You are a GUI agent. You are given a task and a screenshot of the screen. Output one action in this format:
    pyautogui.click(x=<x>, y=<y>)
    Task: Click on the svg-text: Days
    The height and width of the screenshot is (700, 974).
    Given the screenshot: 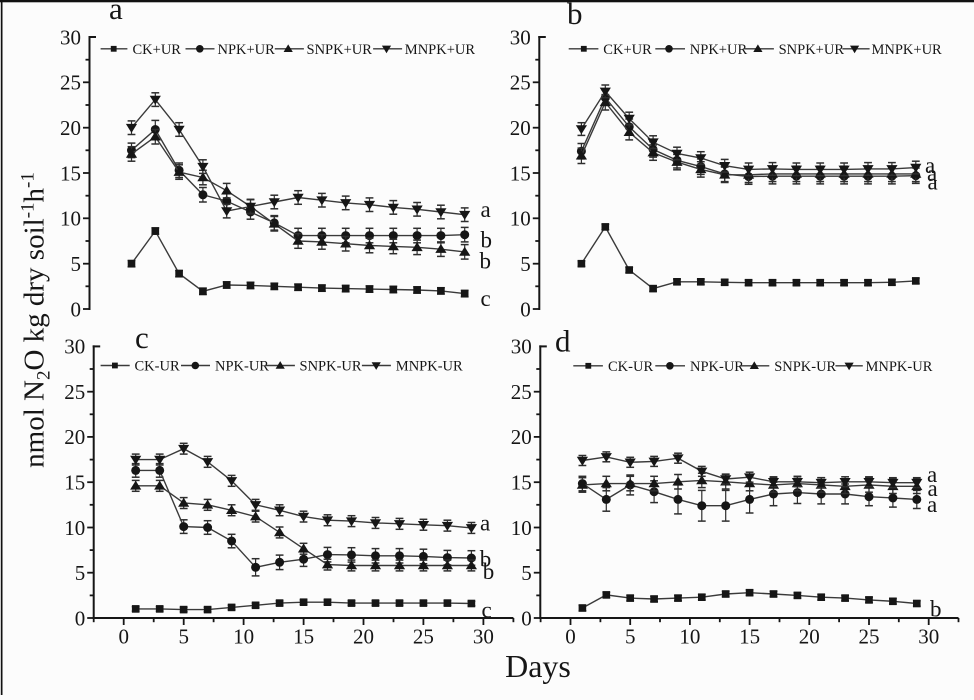 What is the action you would take?
    pyautogui.click(x=538, y=666)
    